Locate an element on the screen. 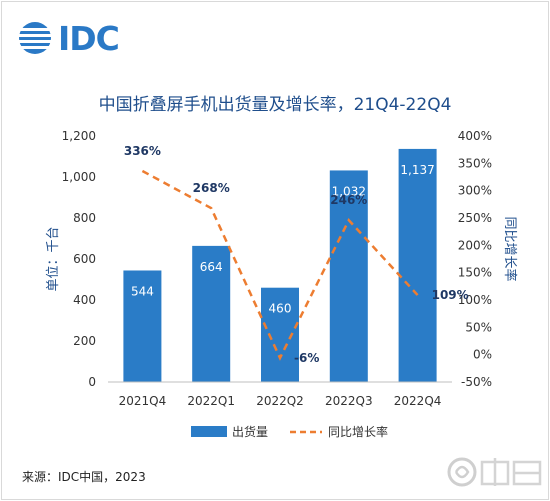  chart-title: 中国折叠屏手机出货量及增长率，21Q4-22Q4 is located at coordinates (275, 105).